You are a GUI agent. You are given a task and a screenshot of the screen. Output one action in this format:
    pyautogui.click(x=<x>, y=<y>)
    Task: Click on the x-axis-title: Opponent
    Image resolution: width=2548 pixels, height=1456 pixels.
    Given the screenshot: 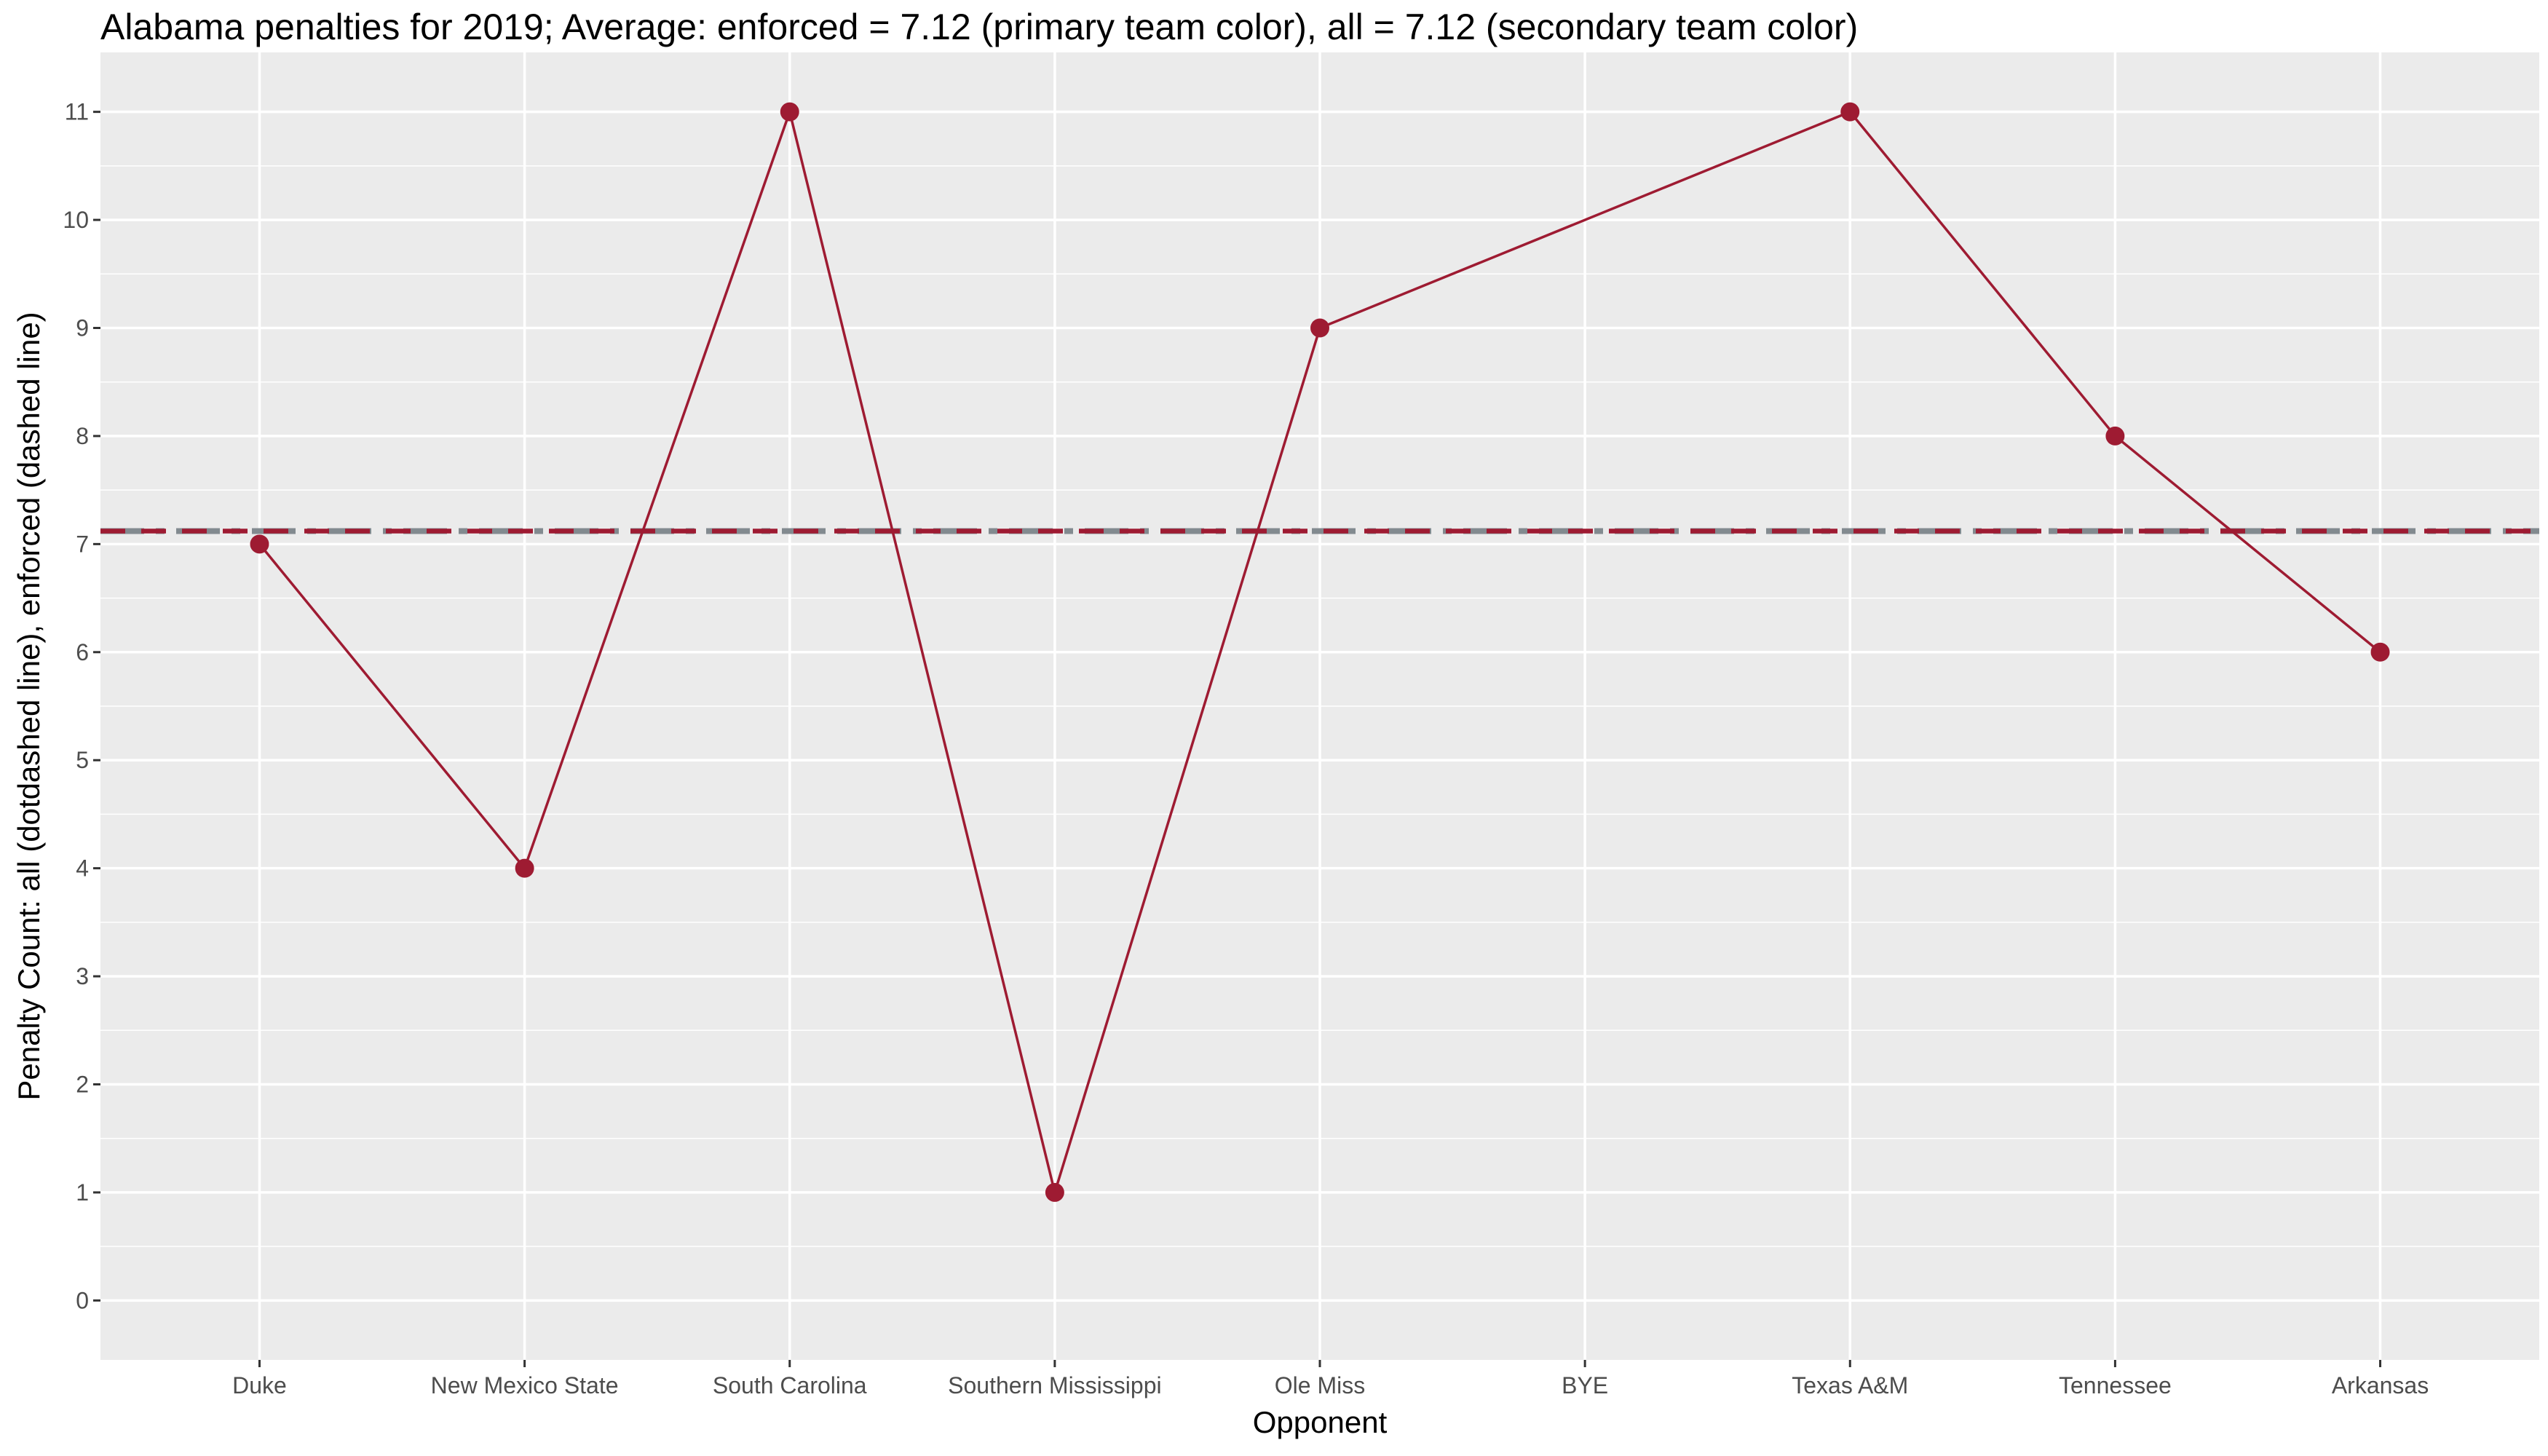 What is the action you would take?
    pyautogui.click(x=1320, y=1422)
    